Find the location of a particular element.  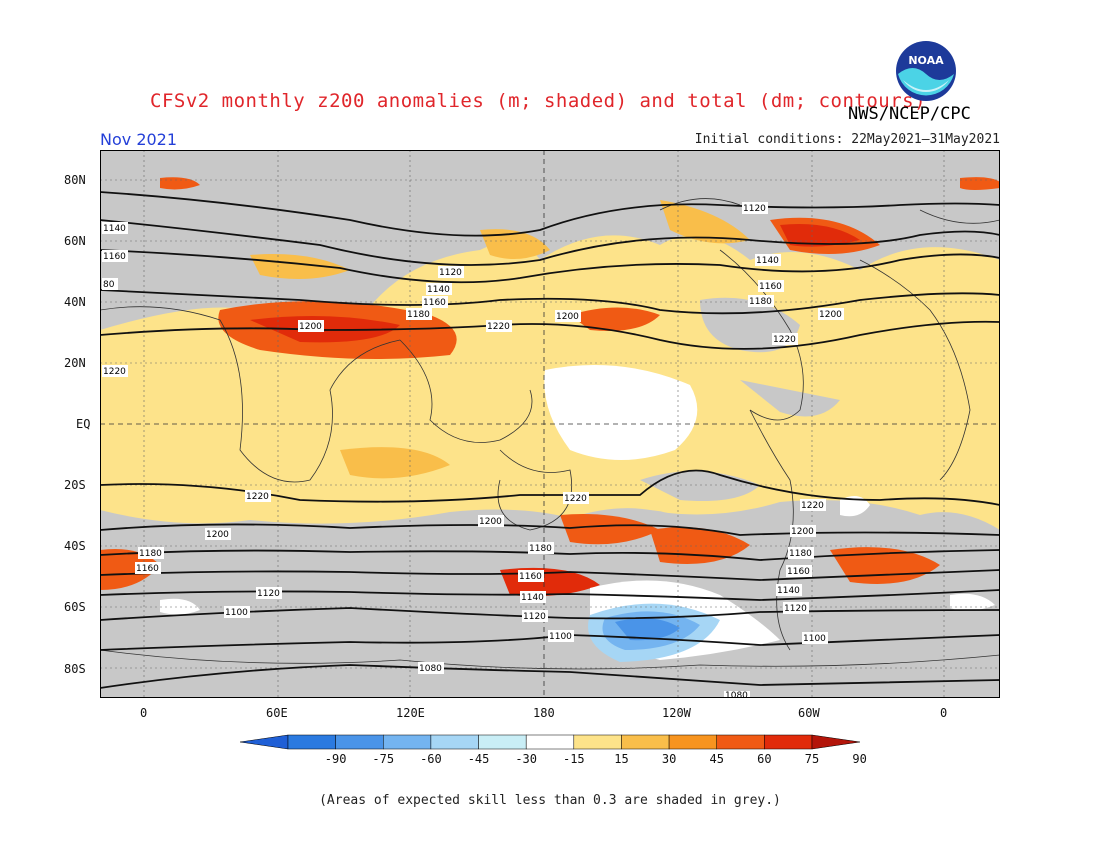

lat-label: 80S is located at coordinates (75, 669).